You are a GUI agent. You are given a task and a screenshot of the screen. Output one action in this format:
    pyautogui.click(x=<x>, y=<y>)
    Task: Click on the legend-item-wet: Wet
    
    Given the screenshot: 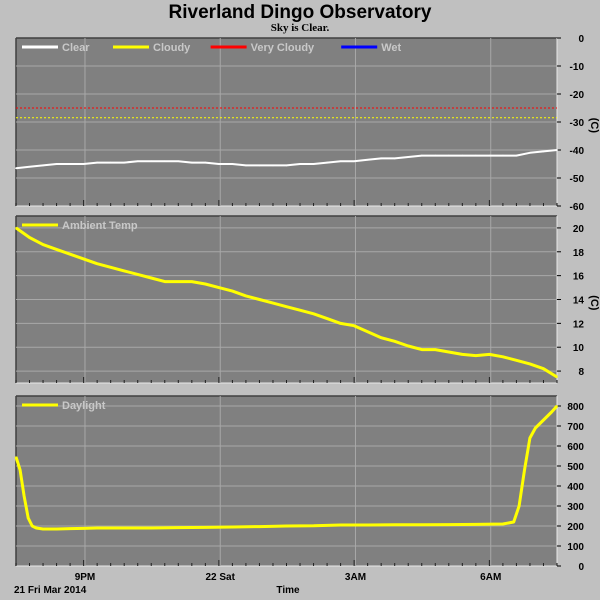 What is the action you would take?
    pyautogui.click(x=371, y=48)
    